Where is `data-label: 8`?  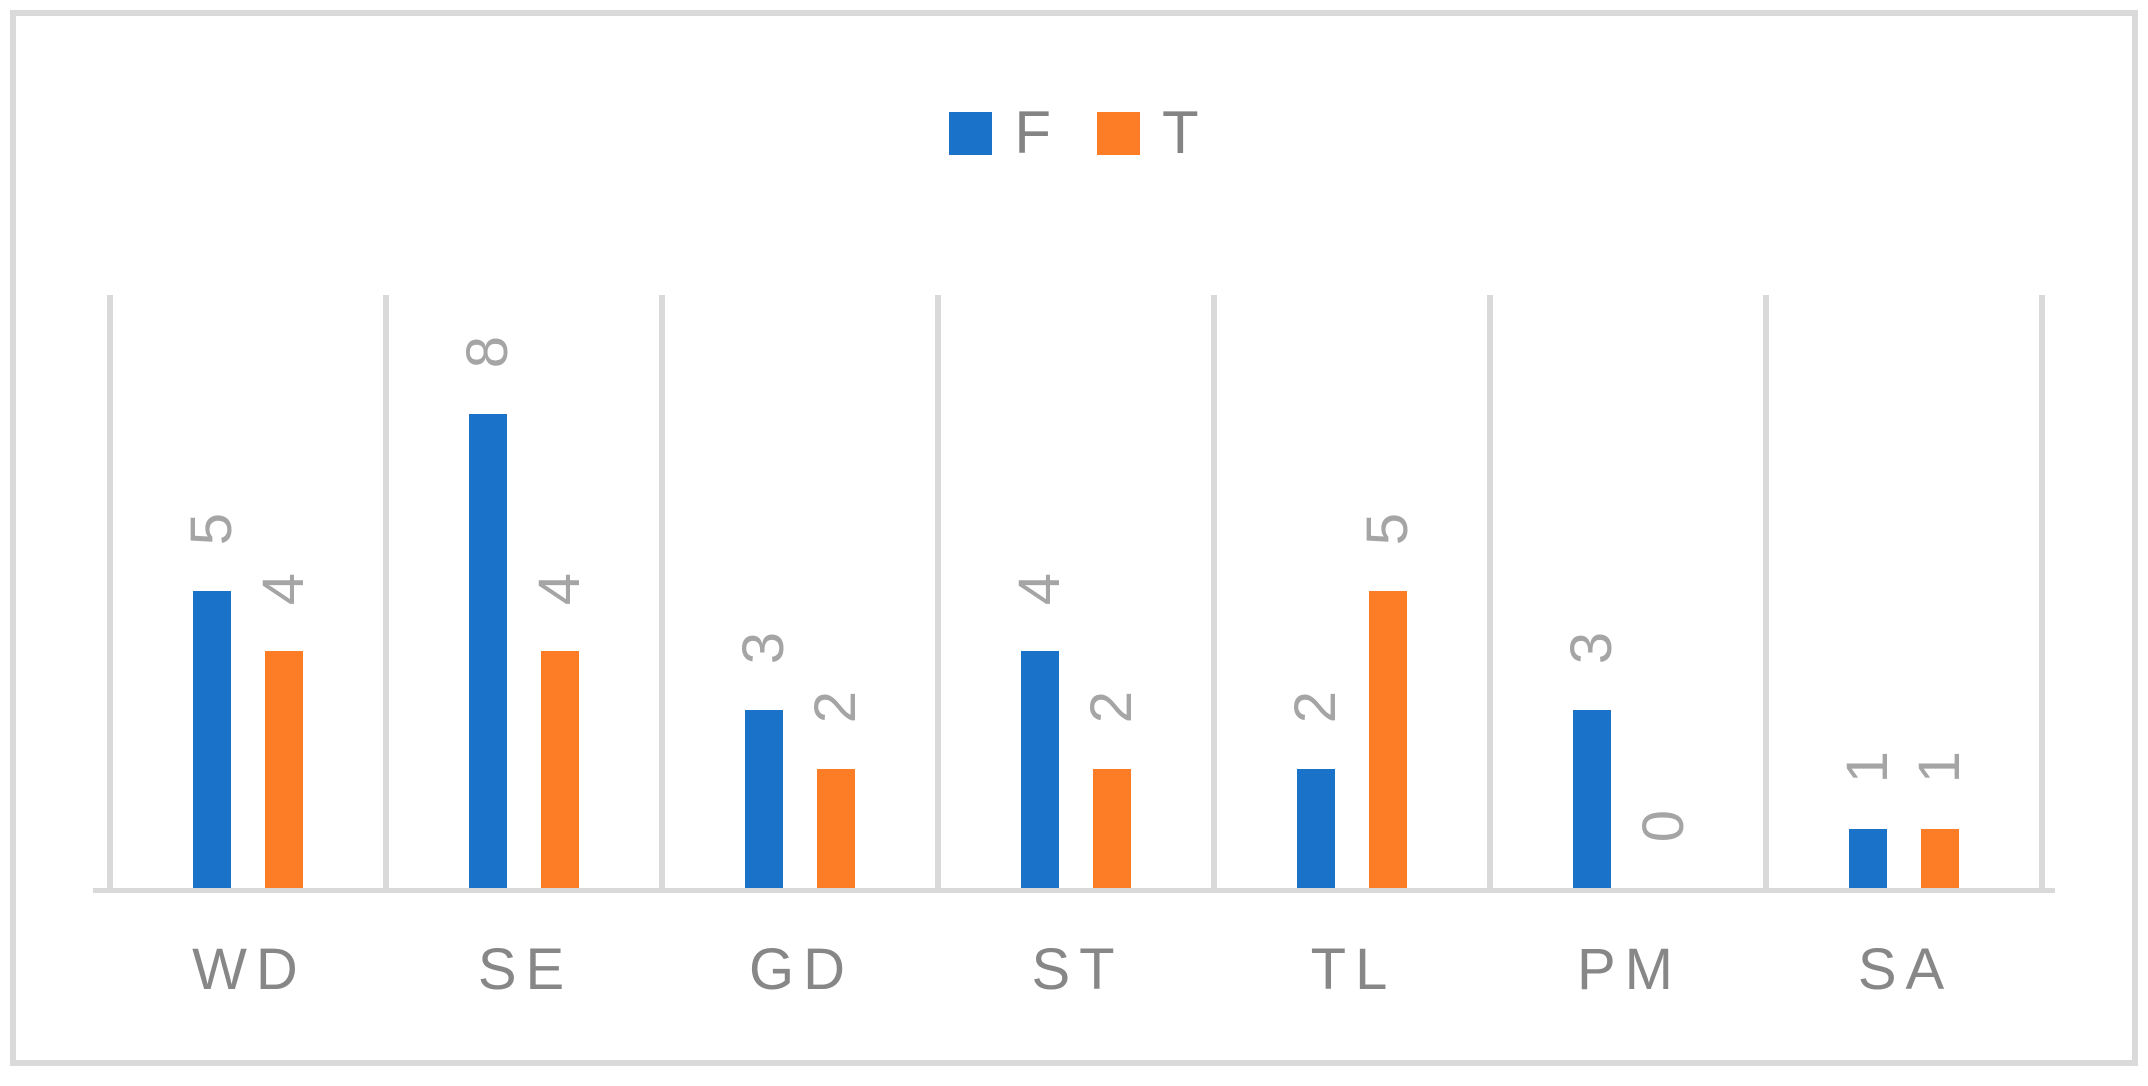
data-label: 8 is located at coordinates (487, 351).